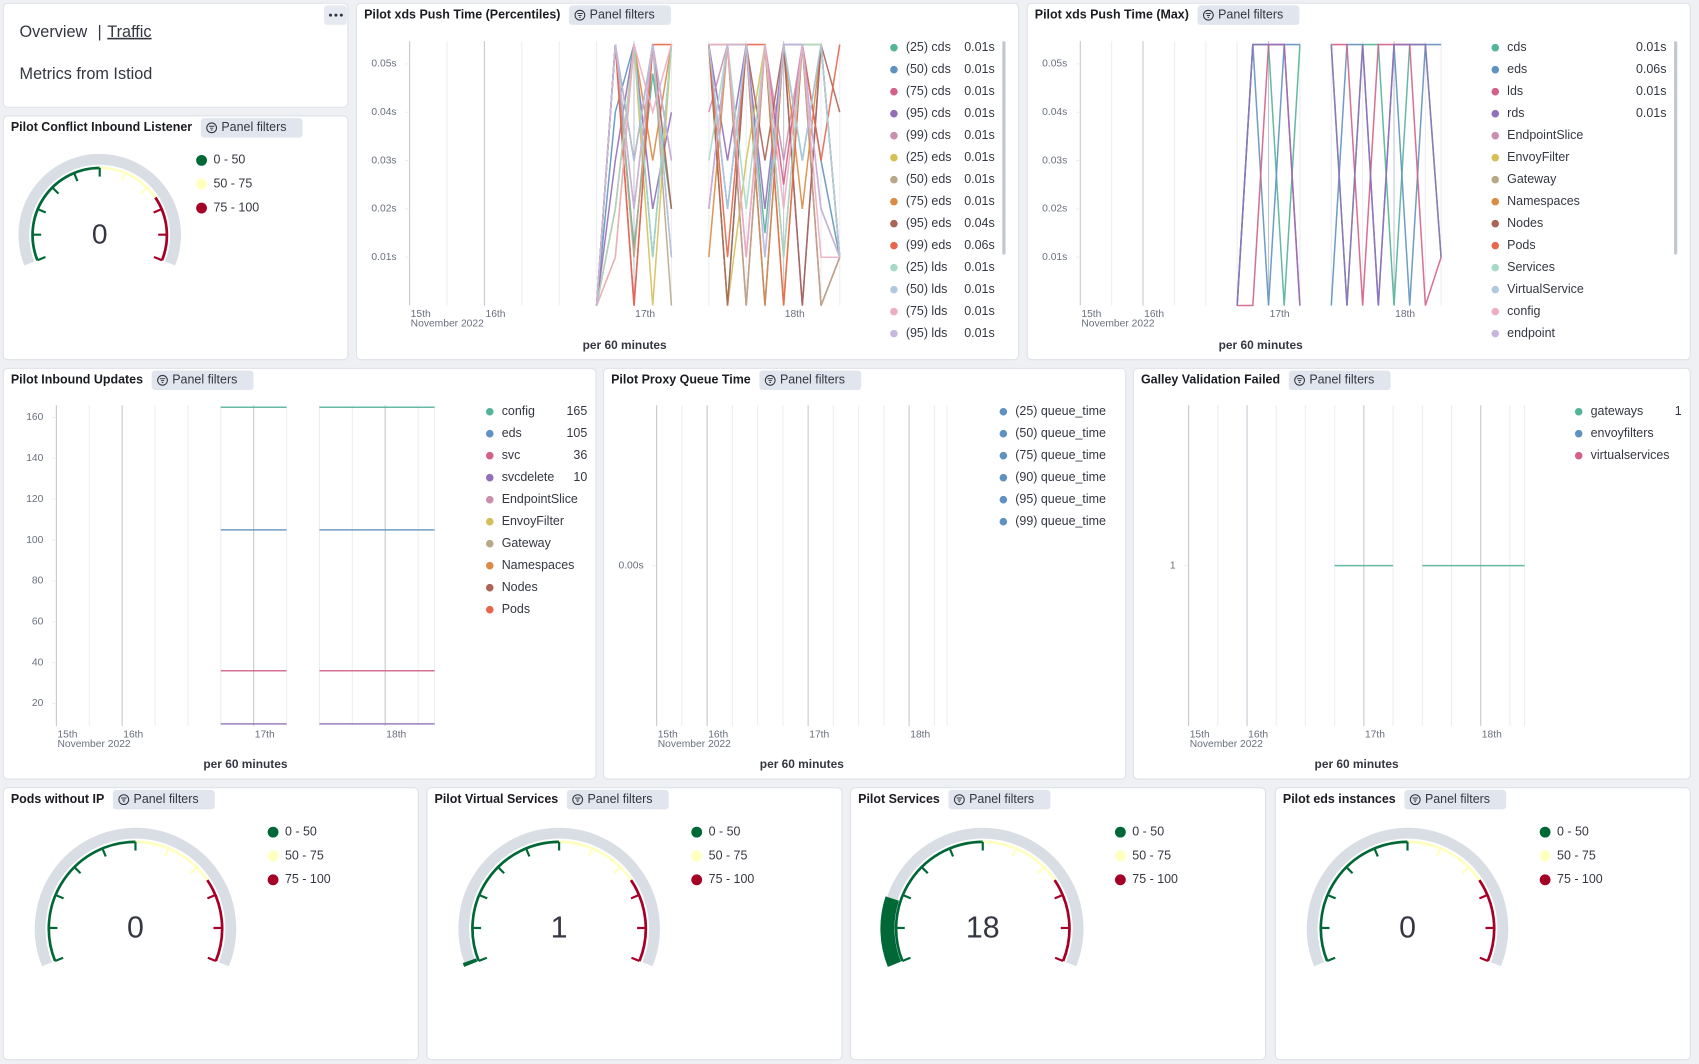 The width and height of the screenshot is (1699, 1064). Describe the element at coordinates (1060, 433) in the screenshot. I see `legend-label: (50) queue_time` at that location.